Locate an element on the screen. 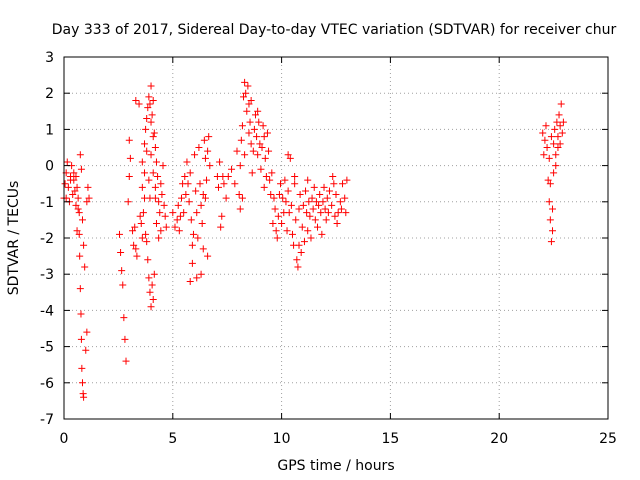 This screenshot has width=640, height=480. y-tick-label: -2 is located at coordinates (47, 239).